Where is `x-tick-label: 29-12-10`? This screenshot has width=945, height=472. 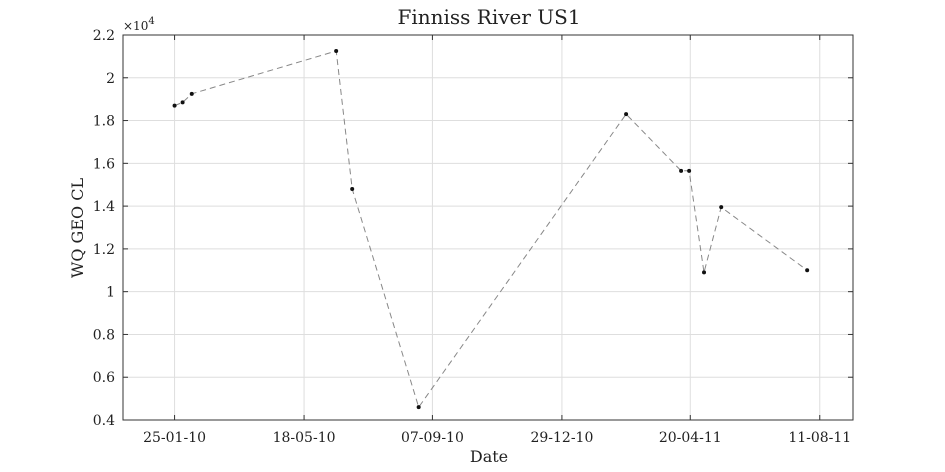
x-tick-label: 29-12-10 is located at coordinates (561, 438).